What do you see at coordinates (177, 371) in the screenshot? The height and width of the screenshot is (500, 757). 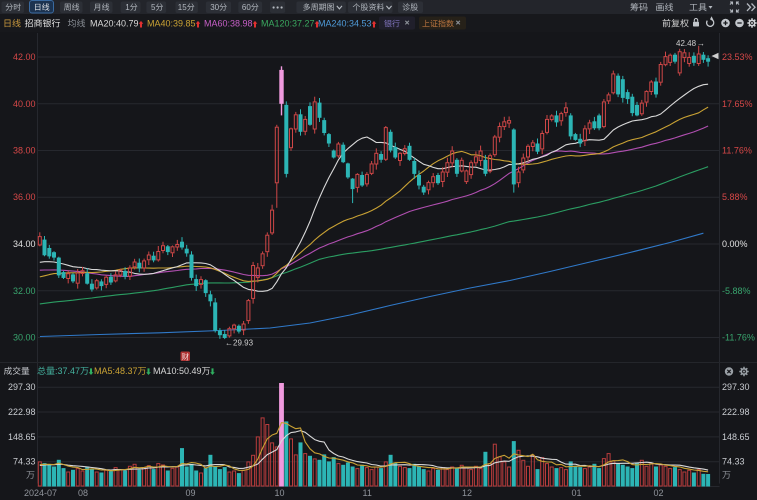 I see `svg-text: MA10:50.49` at bounding box center [177, 371].